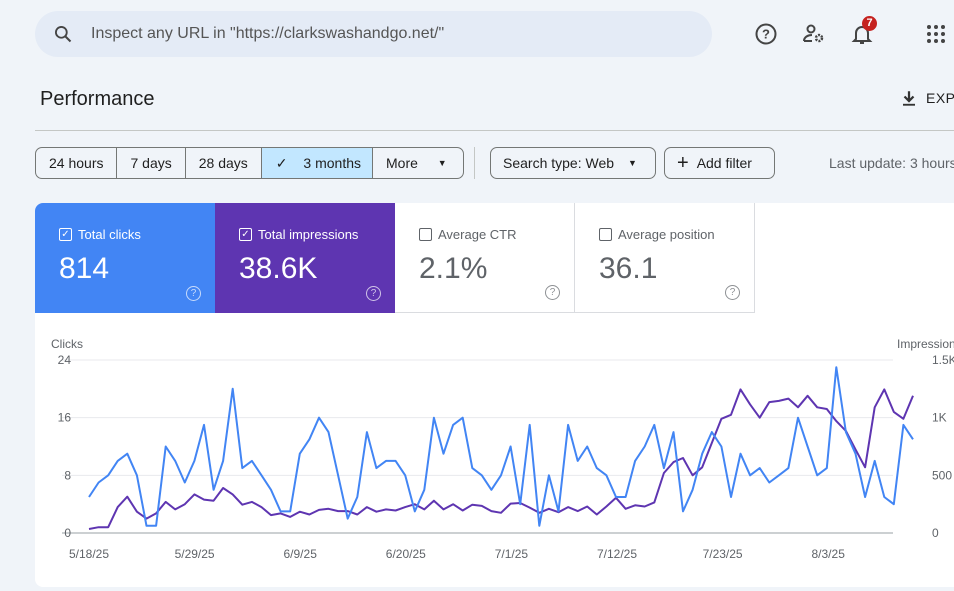 This screenshot has width=954, height=591. I want to click on url-inspect-input, so click(371, 34).